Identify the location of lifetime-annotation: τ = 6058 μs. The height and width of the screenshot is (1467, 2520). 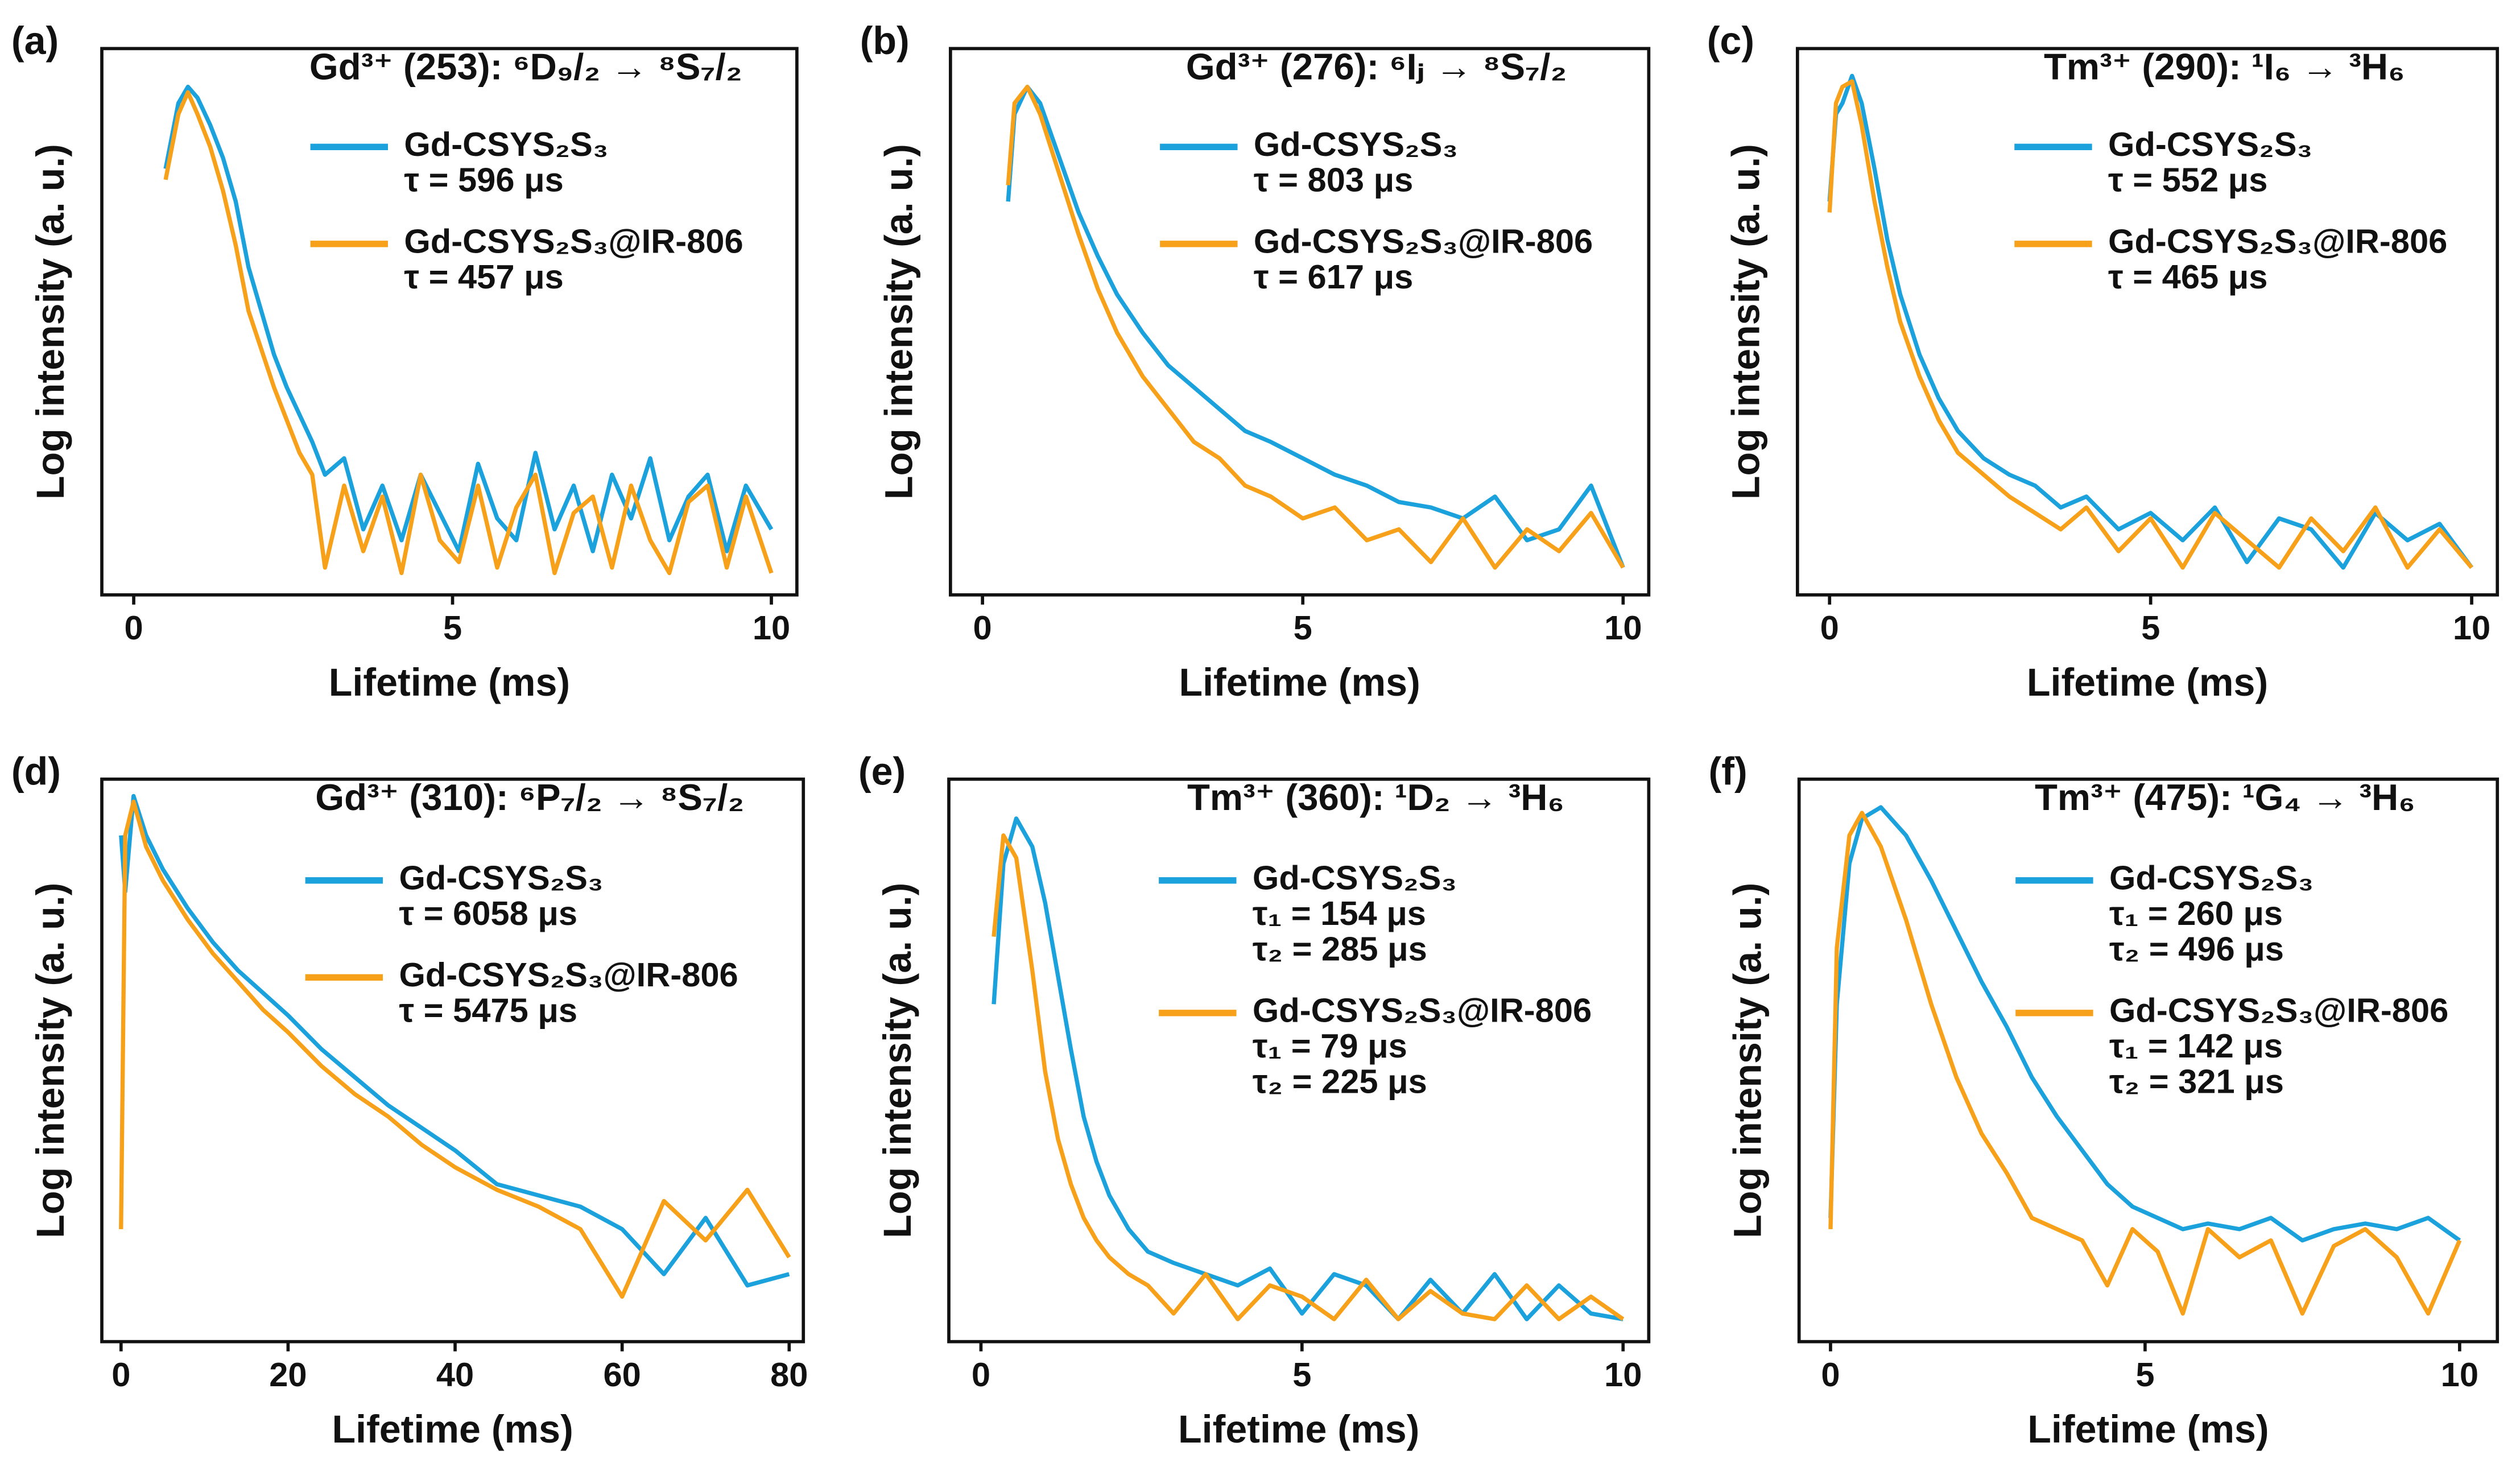
(488, 913).